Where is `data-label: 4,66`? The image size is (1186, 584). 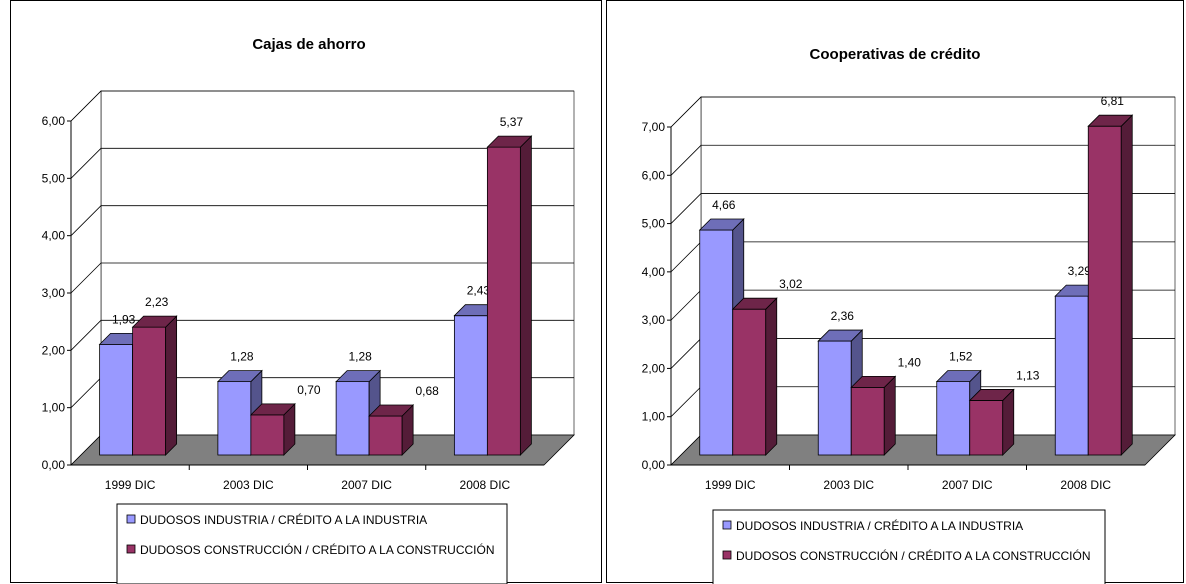
data-label: 4,66 is located at coordinates (724, 205).